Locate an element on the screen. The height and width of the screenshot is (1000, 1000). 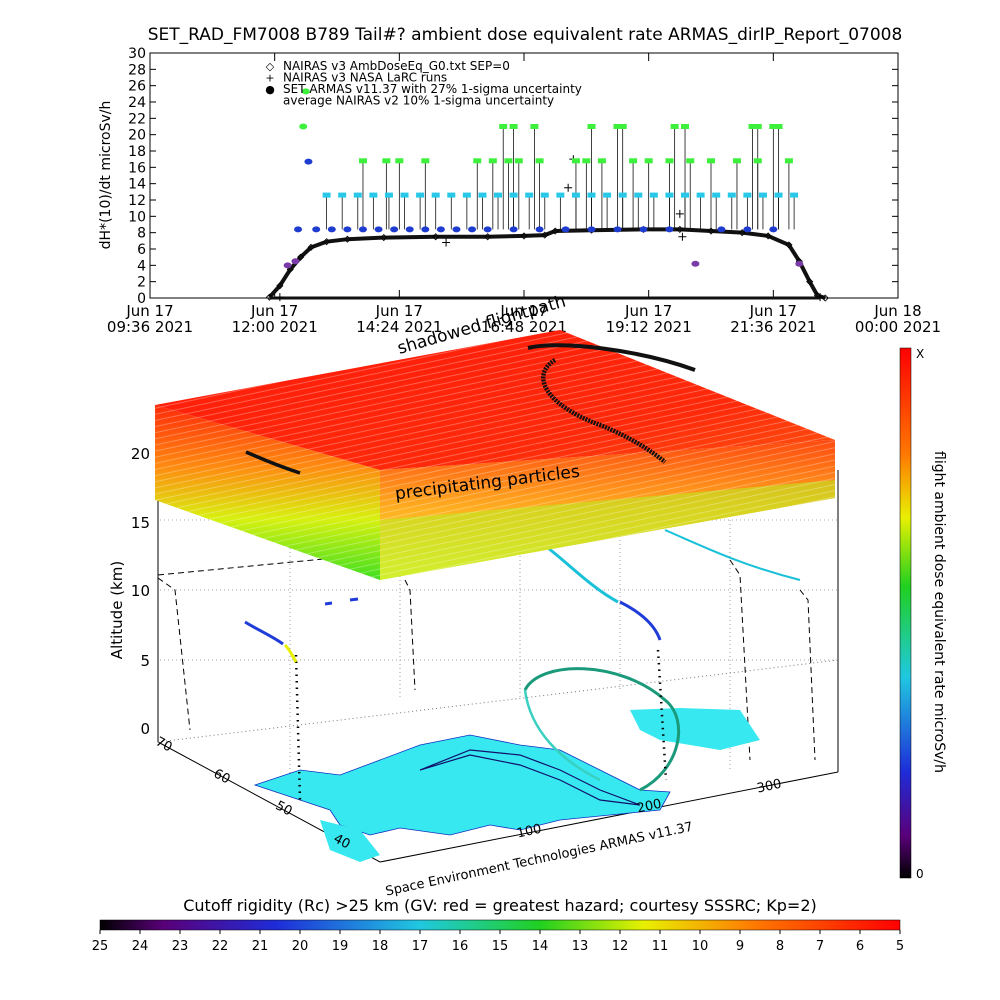
longitude-tick-label: 300 is located at coordinates (769, 787).